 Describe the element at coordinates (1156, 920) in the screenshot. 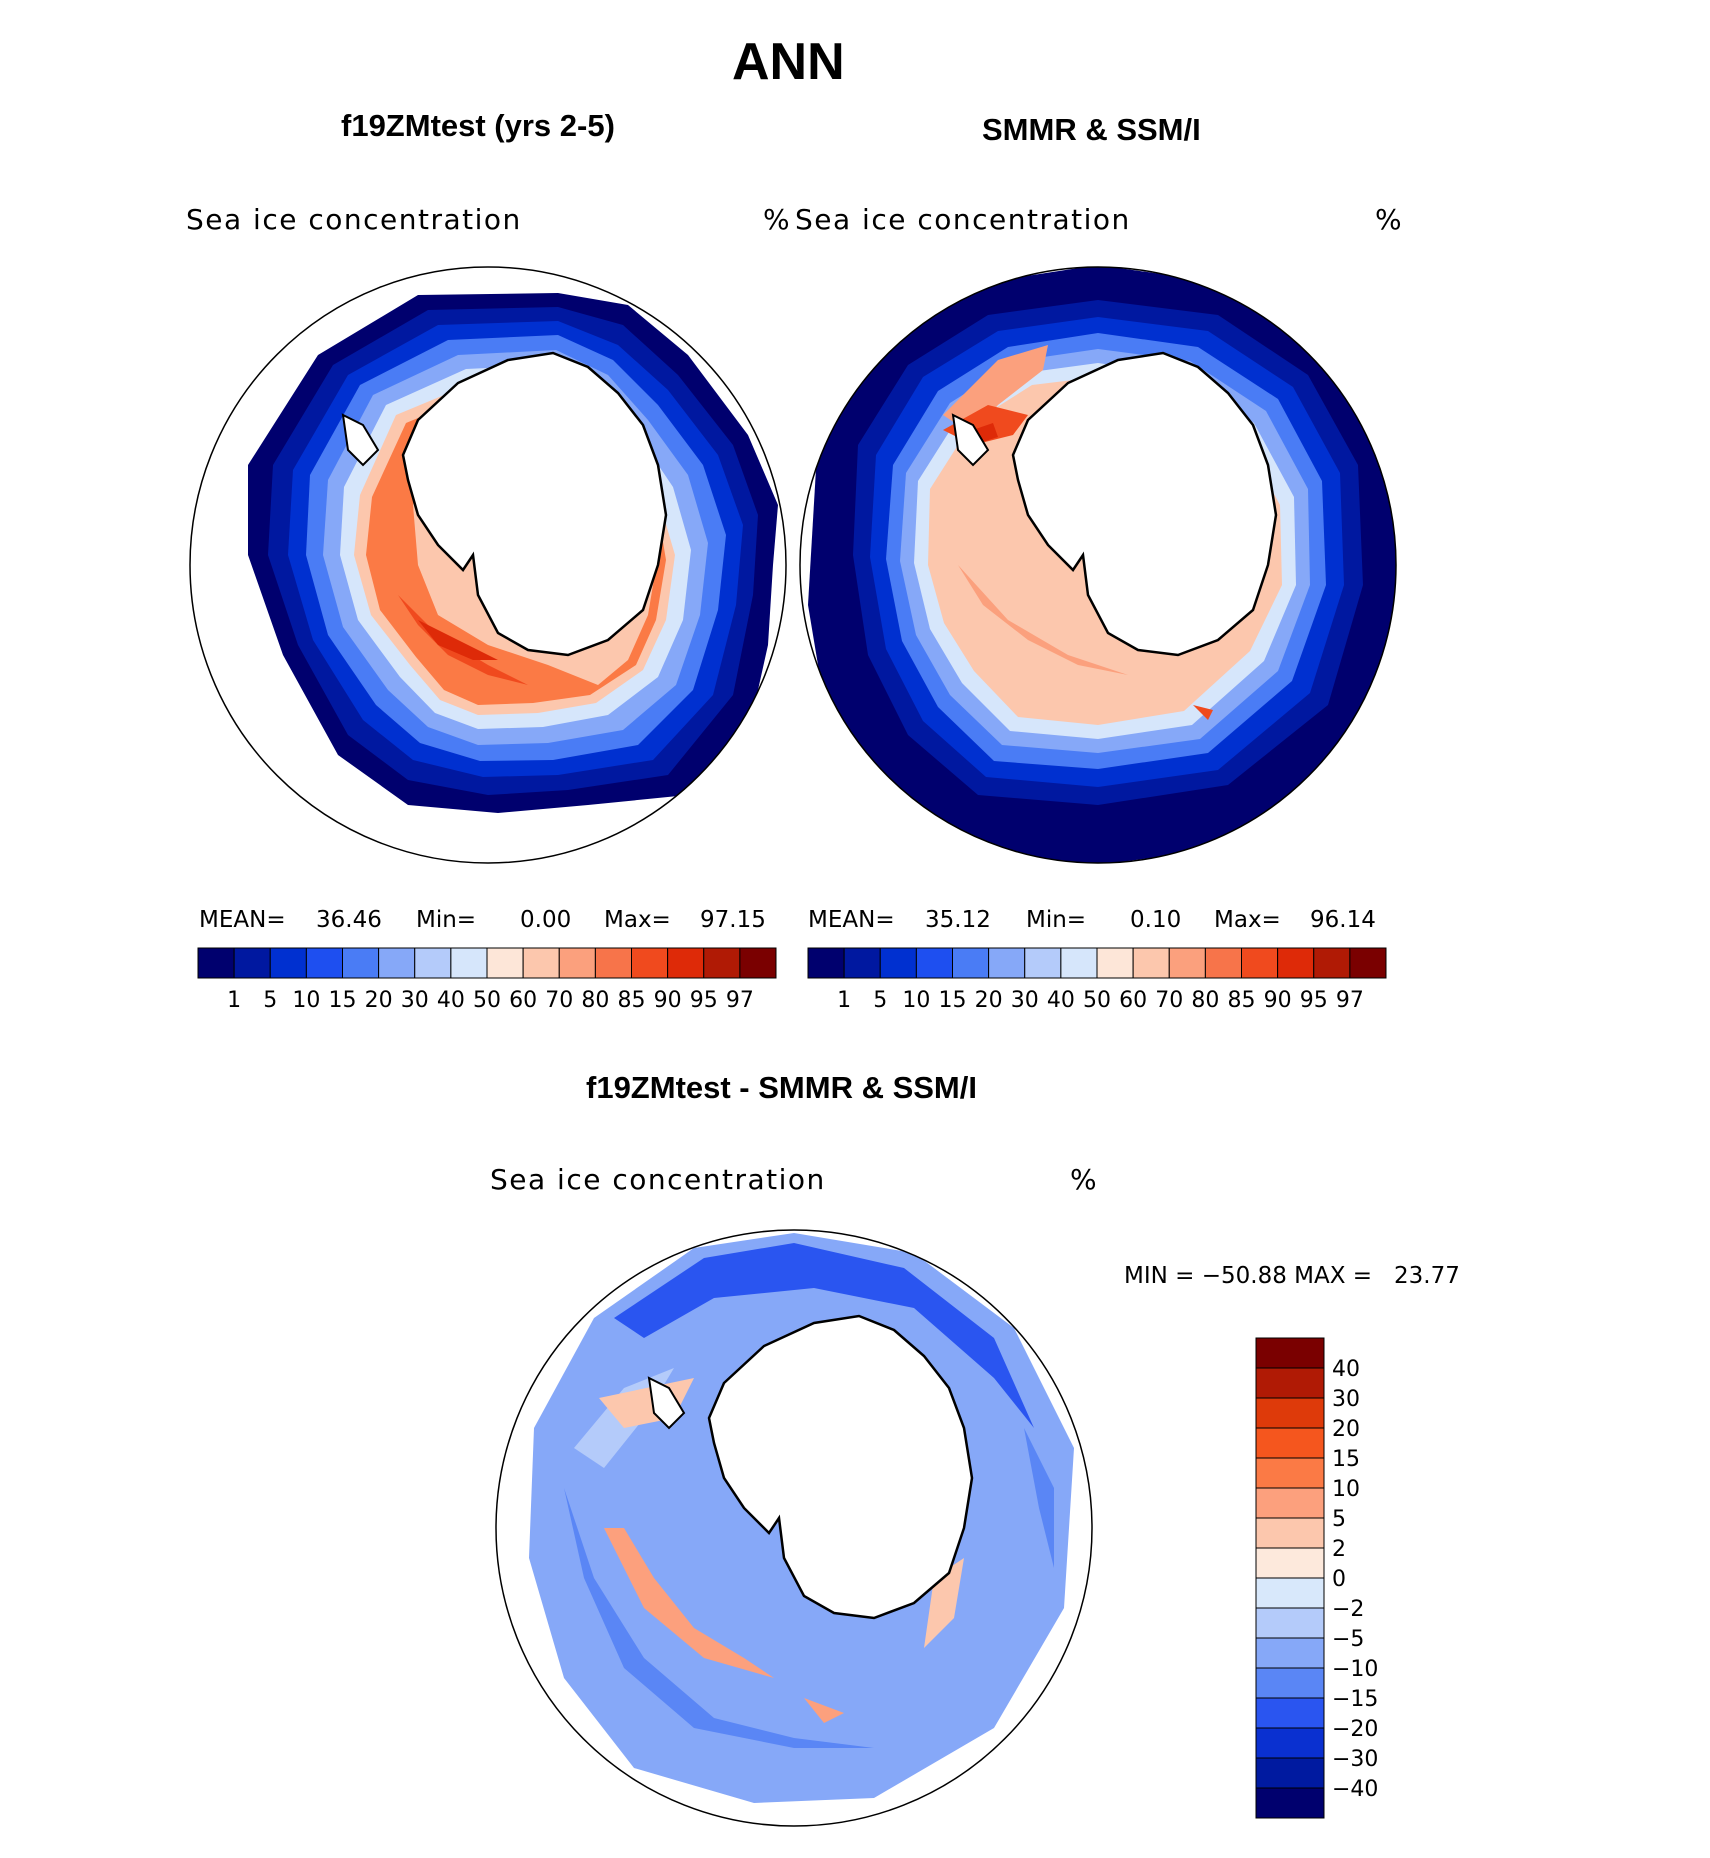

I see `panel2-min-value: 0.10` at that location.